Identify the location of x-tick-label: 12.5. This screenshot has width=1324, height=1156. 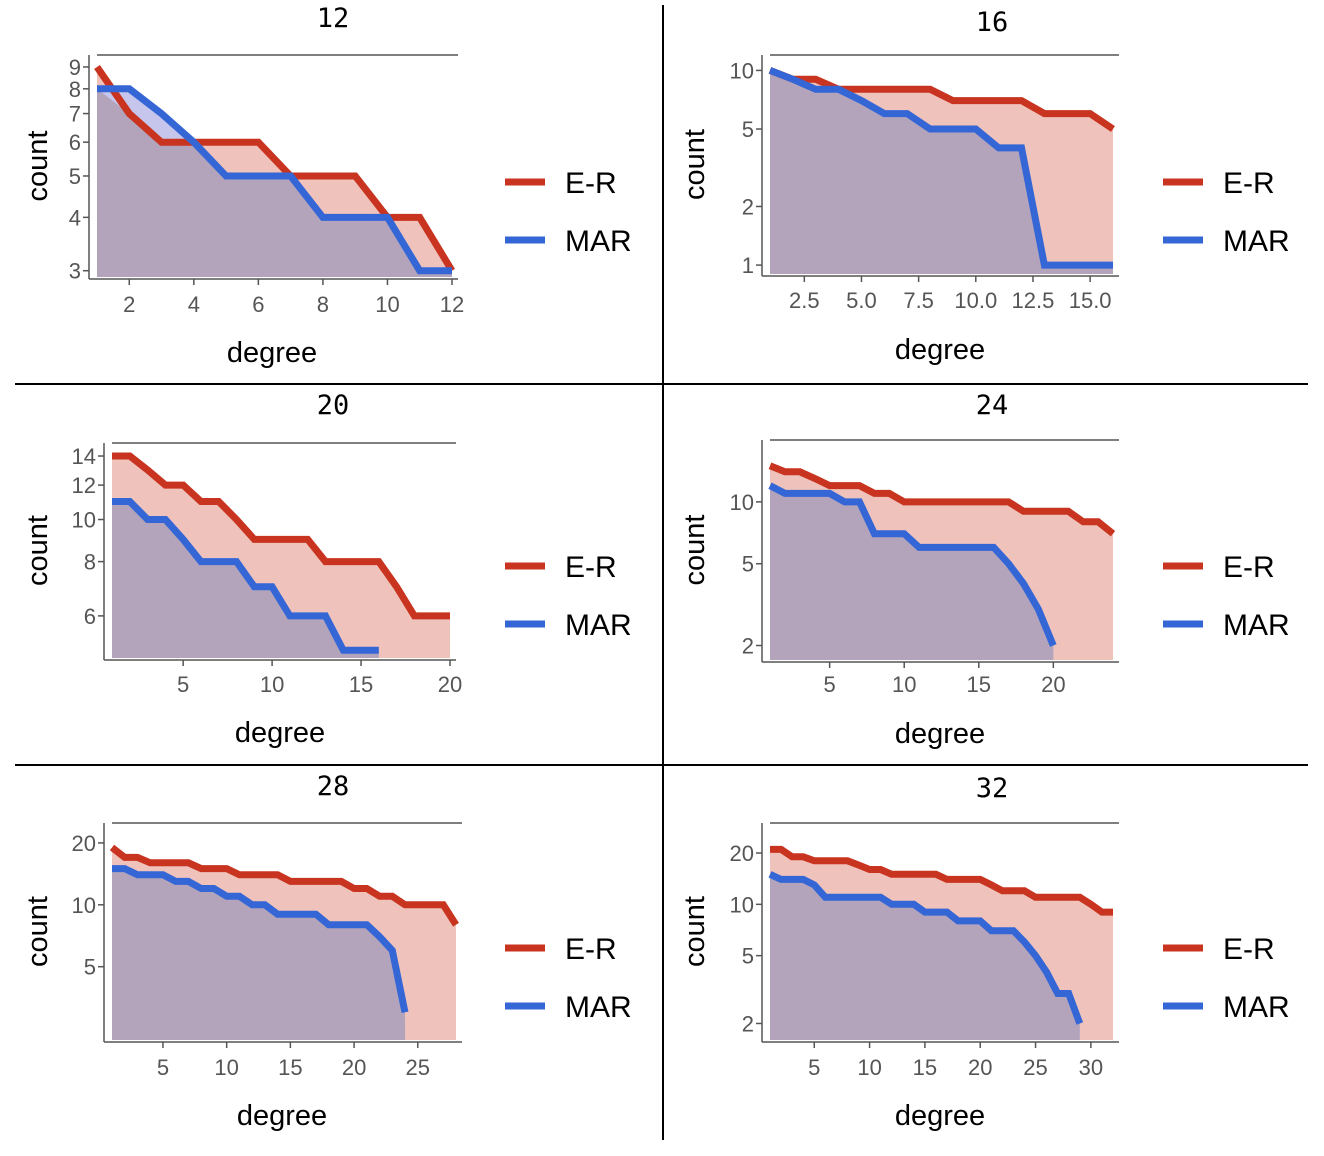
(1033, 300).